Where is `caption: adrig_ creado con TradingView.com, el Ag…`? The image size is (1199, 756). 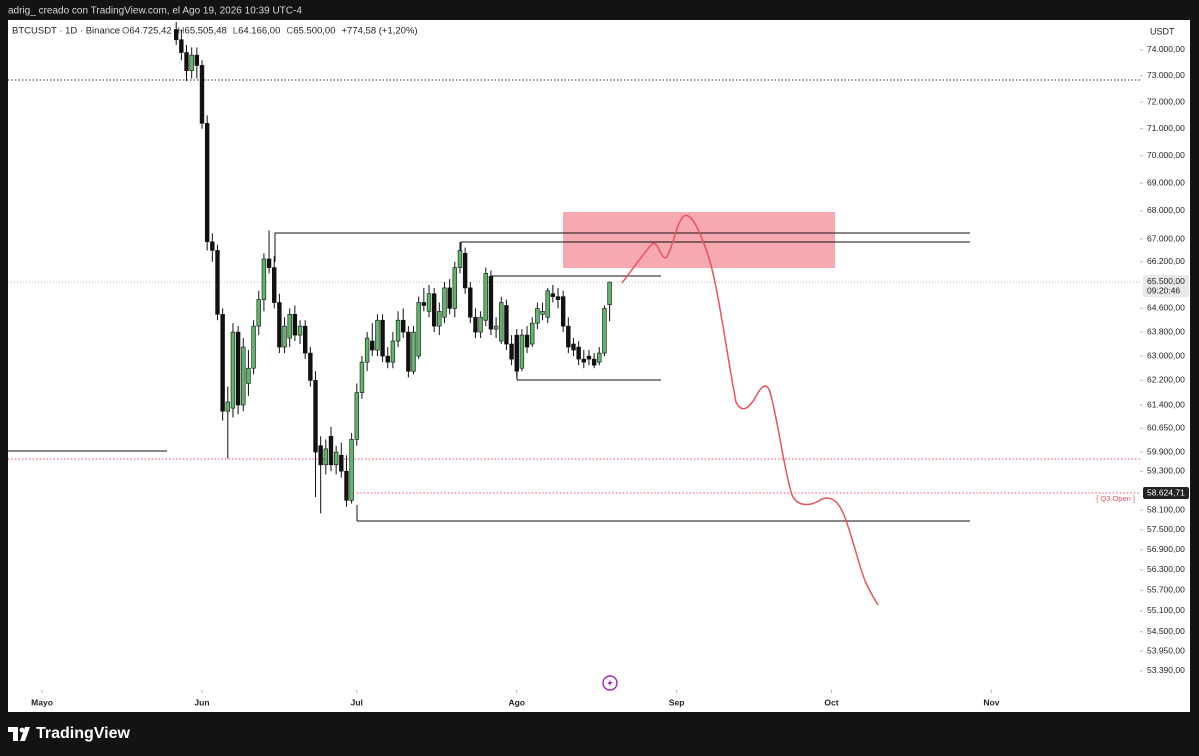 caption: adrig_ creado con TradingView.com, el Ag… is located at coordinates (155, 11).